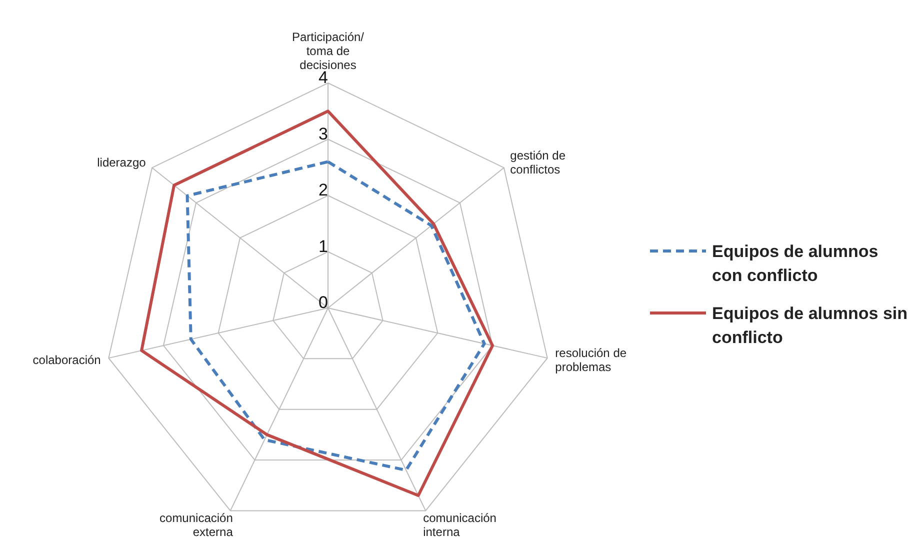  What do you see at coordinates (459, 524) in the screenshot?
I see `spoke-label: comunicación interna` at bounding box center [459, 524].